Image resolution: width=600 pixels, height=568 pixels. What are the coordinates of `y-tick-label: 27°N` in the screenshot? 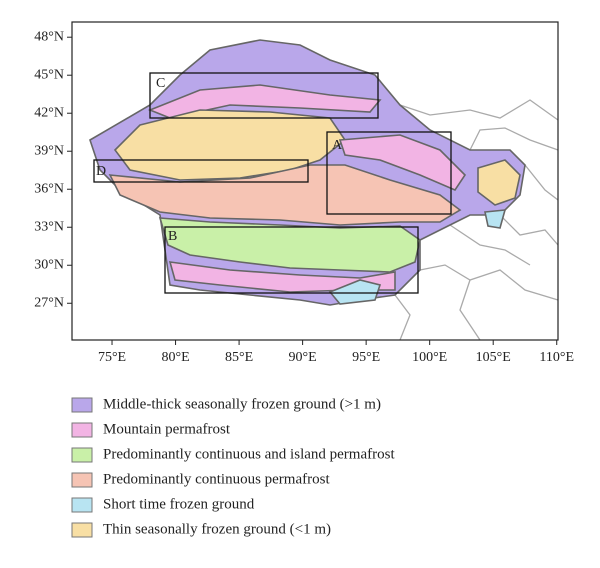 It's located at (49, 302).